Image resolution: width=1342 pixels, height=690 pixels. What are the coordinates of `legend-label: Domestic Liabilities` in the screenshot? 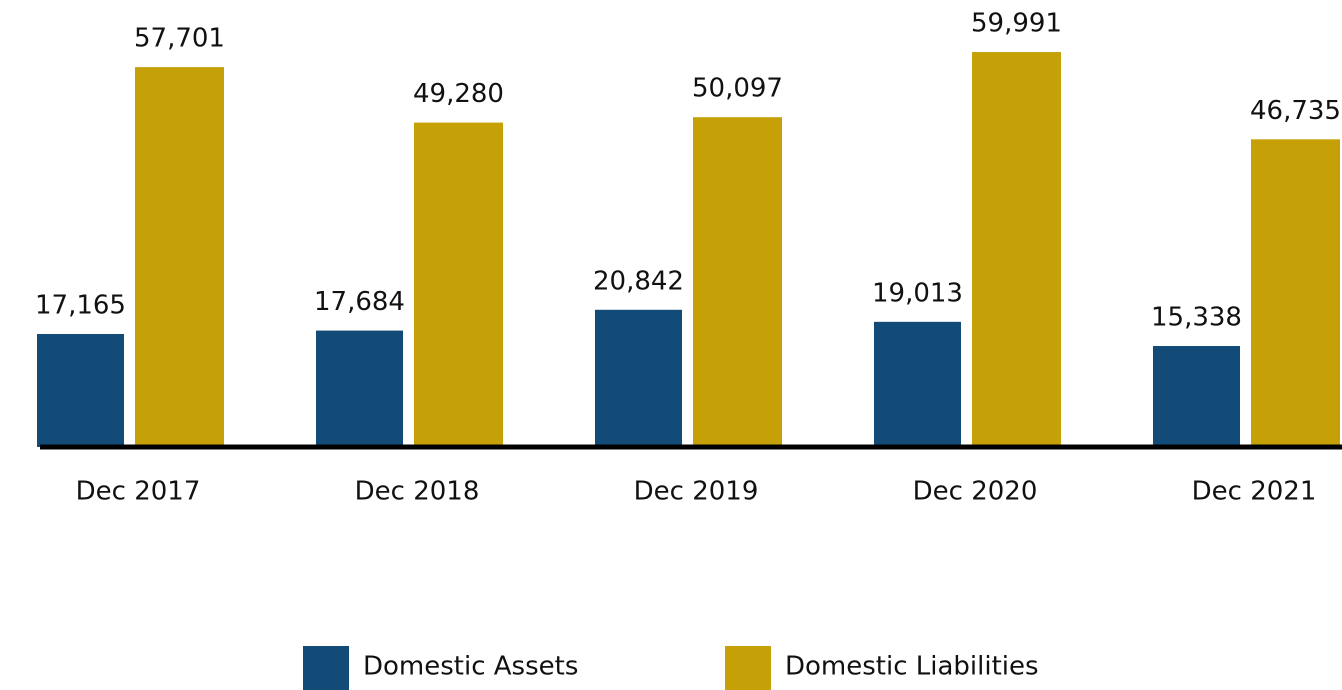 It's located at (912, 667).